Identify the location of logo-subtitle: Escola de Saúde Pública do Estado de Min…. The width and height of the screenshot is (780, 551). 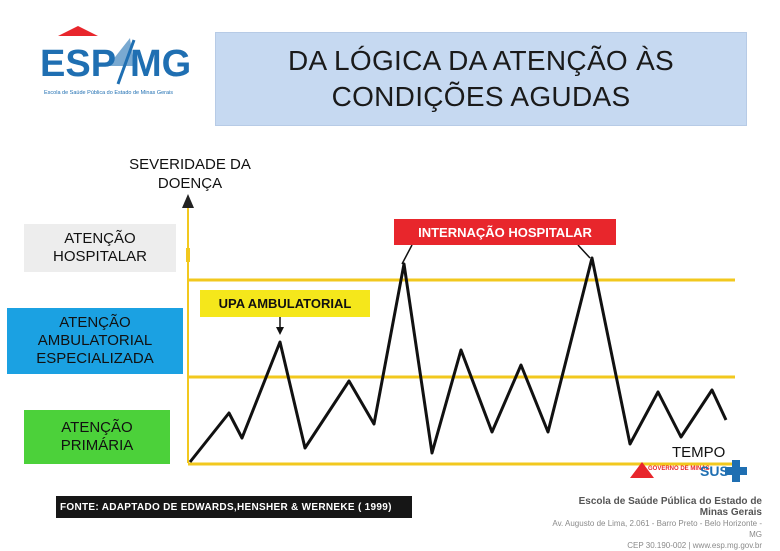
(108, 93).